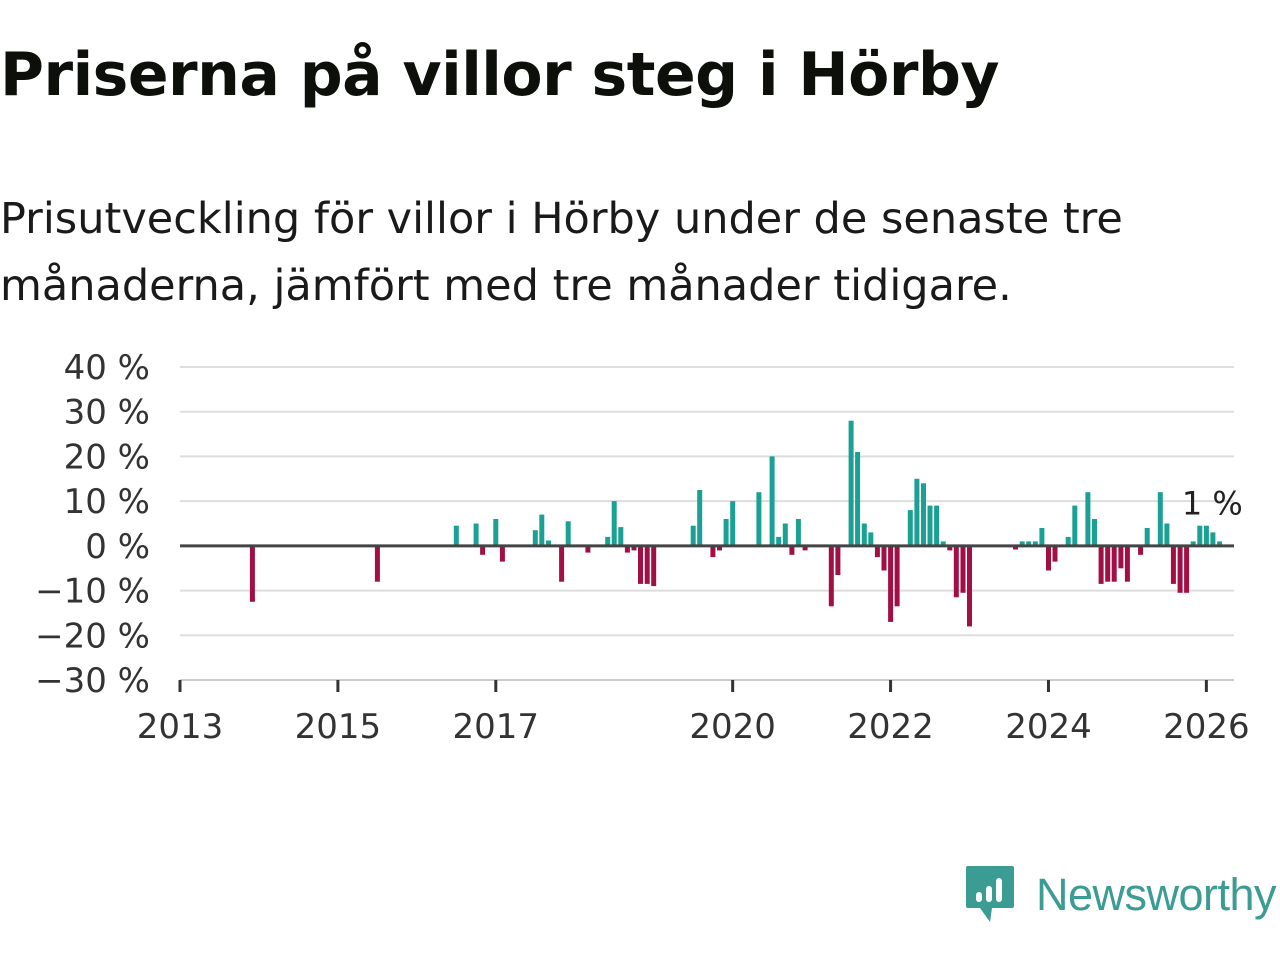  Describe the element at coordinates (1206, 727) in the screenshot. I see `x-tick-label: 2026` at that location.